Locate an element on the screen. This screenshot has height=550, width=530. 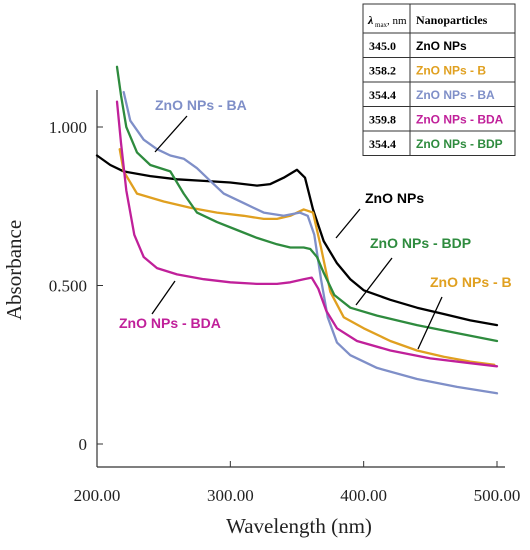
table-header-nanoparticles: Nanoparticles is located at coordinates (452, 20).